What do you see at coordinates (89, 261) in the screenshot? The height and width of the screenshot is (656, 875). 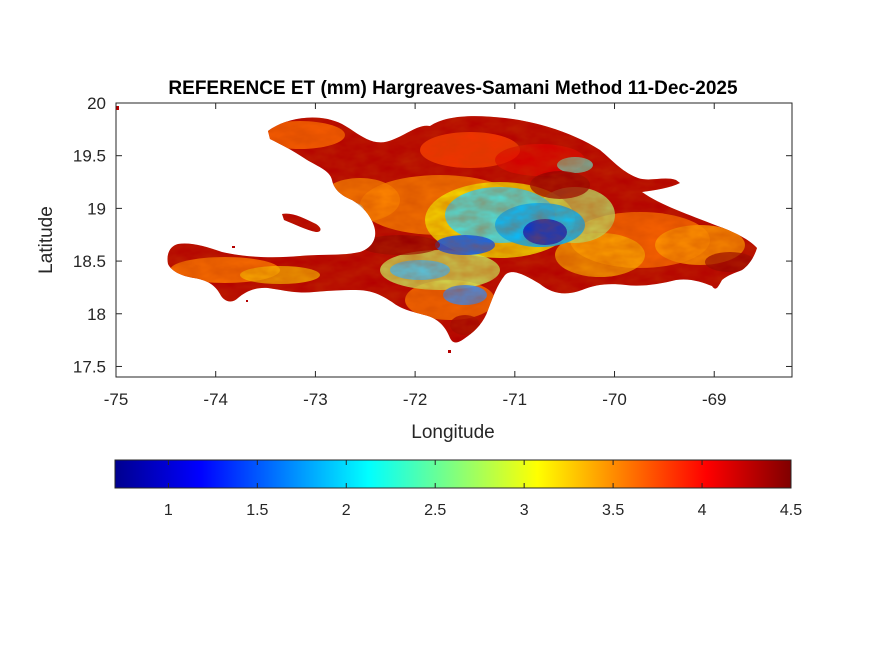 I see `y-tick-label: 18.5` at bounding box center [89, 261].